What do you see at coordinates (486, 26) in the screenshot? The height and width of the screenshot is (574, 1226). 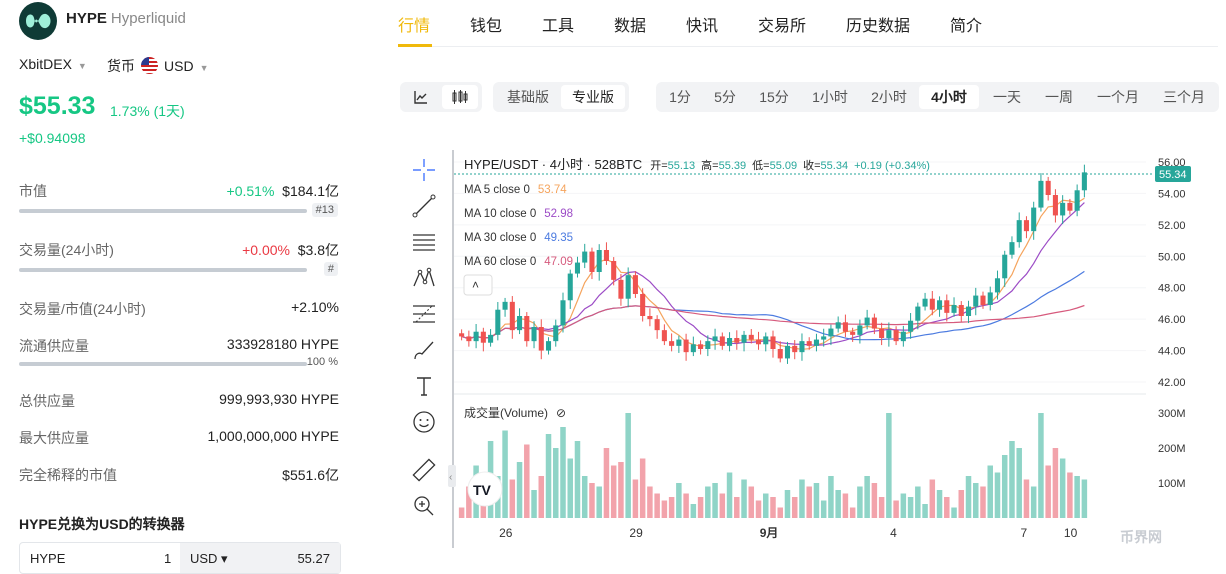 I see `tab-wallet: 钱包` at bounding box center [486, 26].